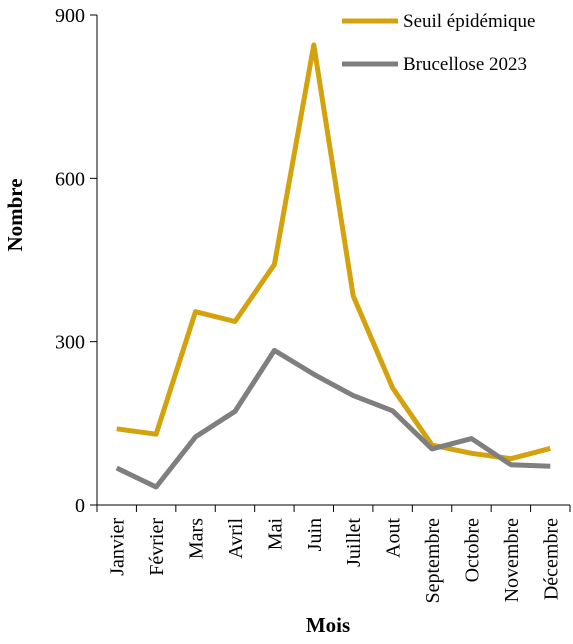 The height and width of the screenshot is (644, 573). Describe the element at coordinates (354, 542) in the screenshot. I see `x-tick-label: Juillet` at that location.